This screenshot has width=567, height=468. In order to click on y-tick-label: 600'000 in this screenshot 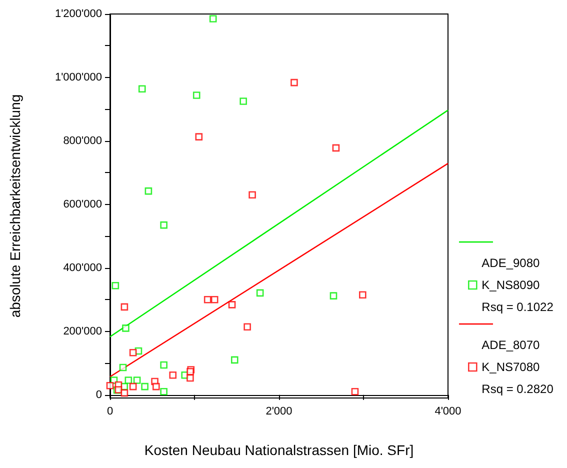, I will do `click(82, 204)`.